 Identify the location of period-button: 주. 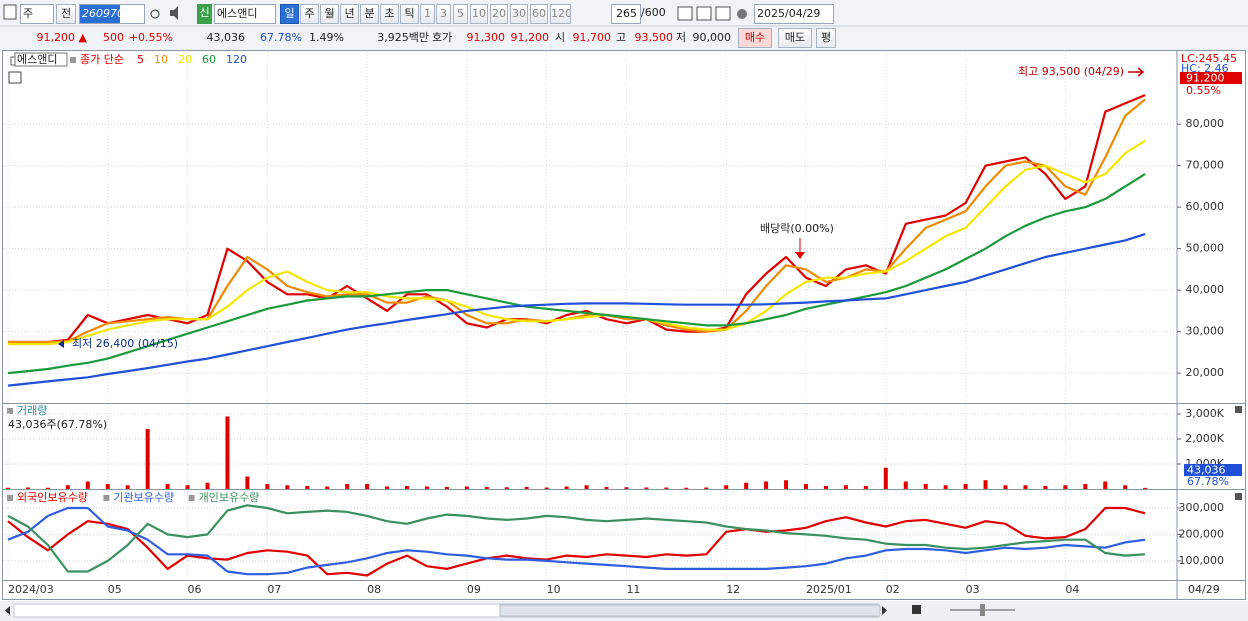
(309, 14).